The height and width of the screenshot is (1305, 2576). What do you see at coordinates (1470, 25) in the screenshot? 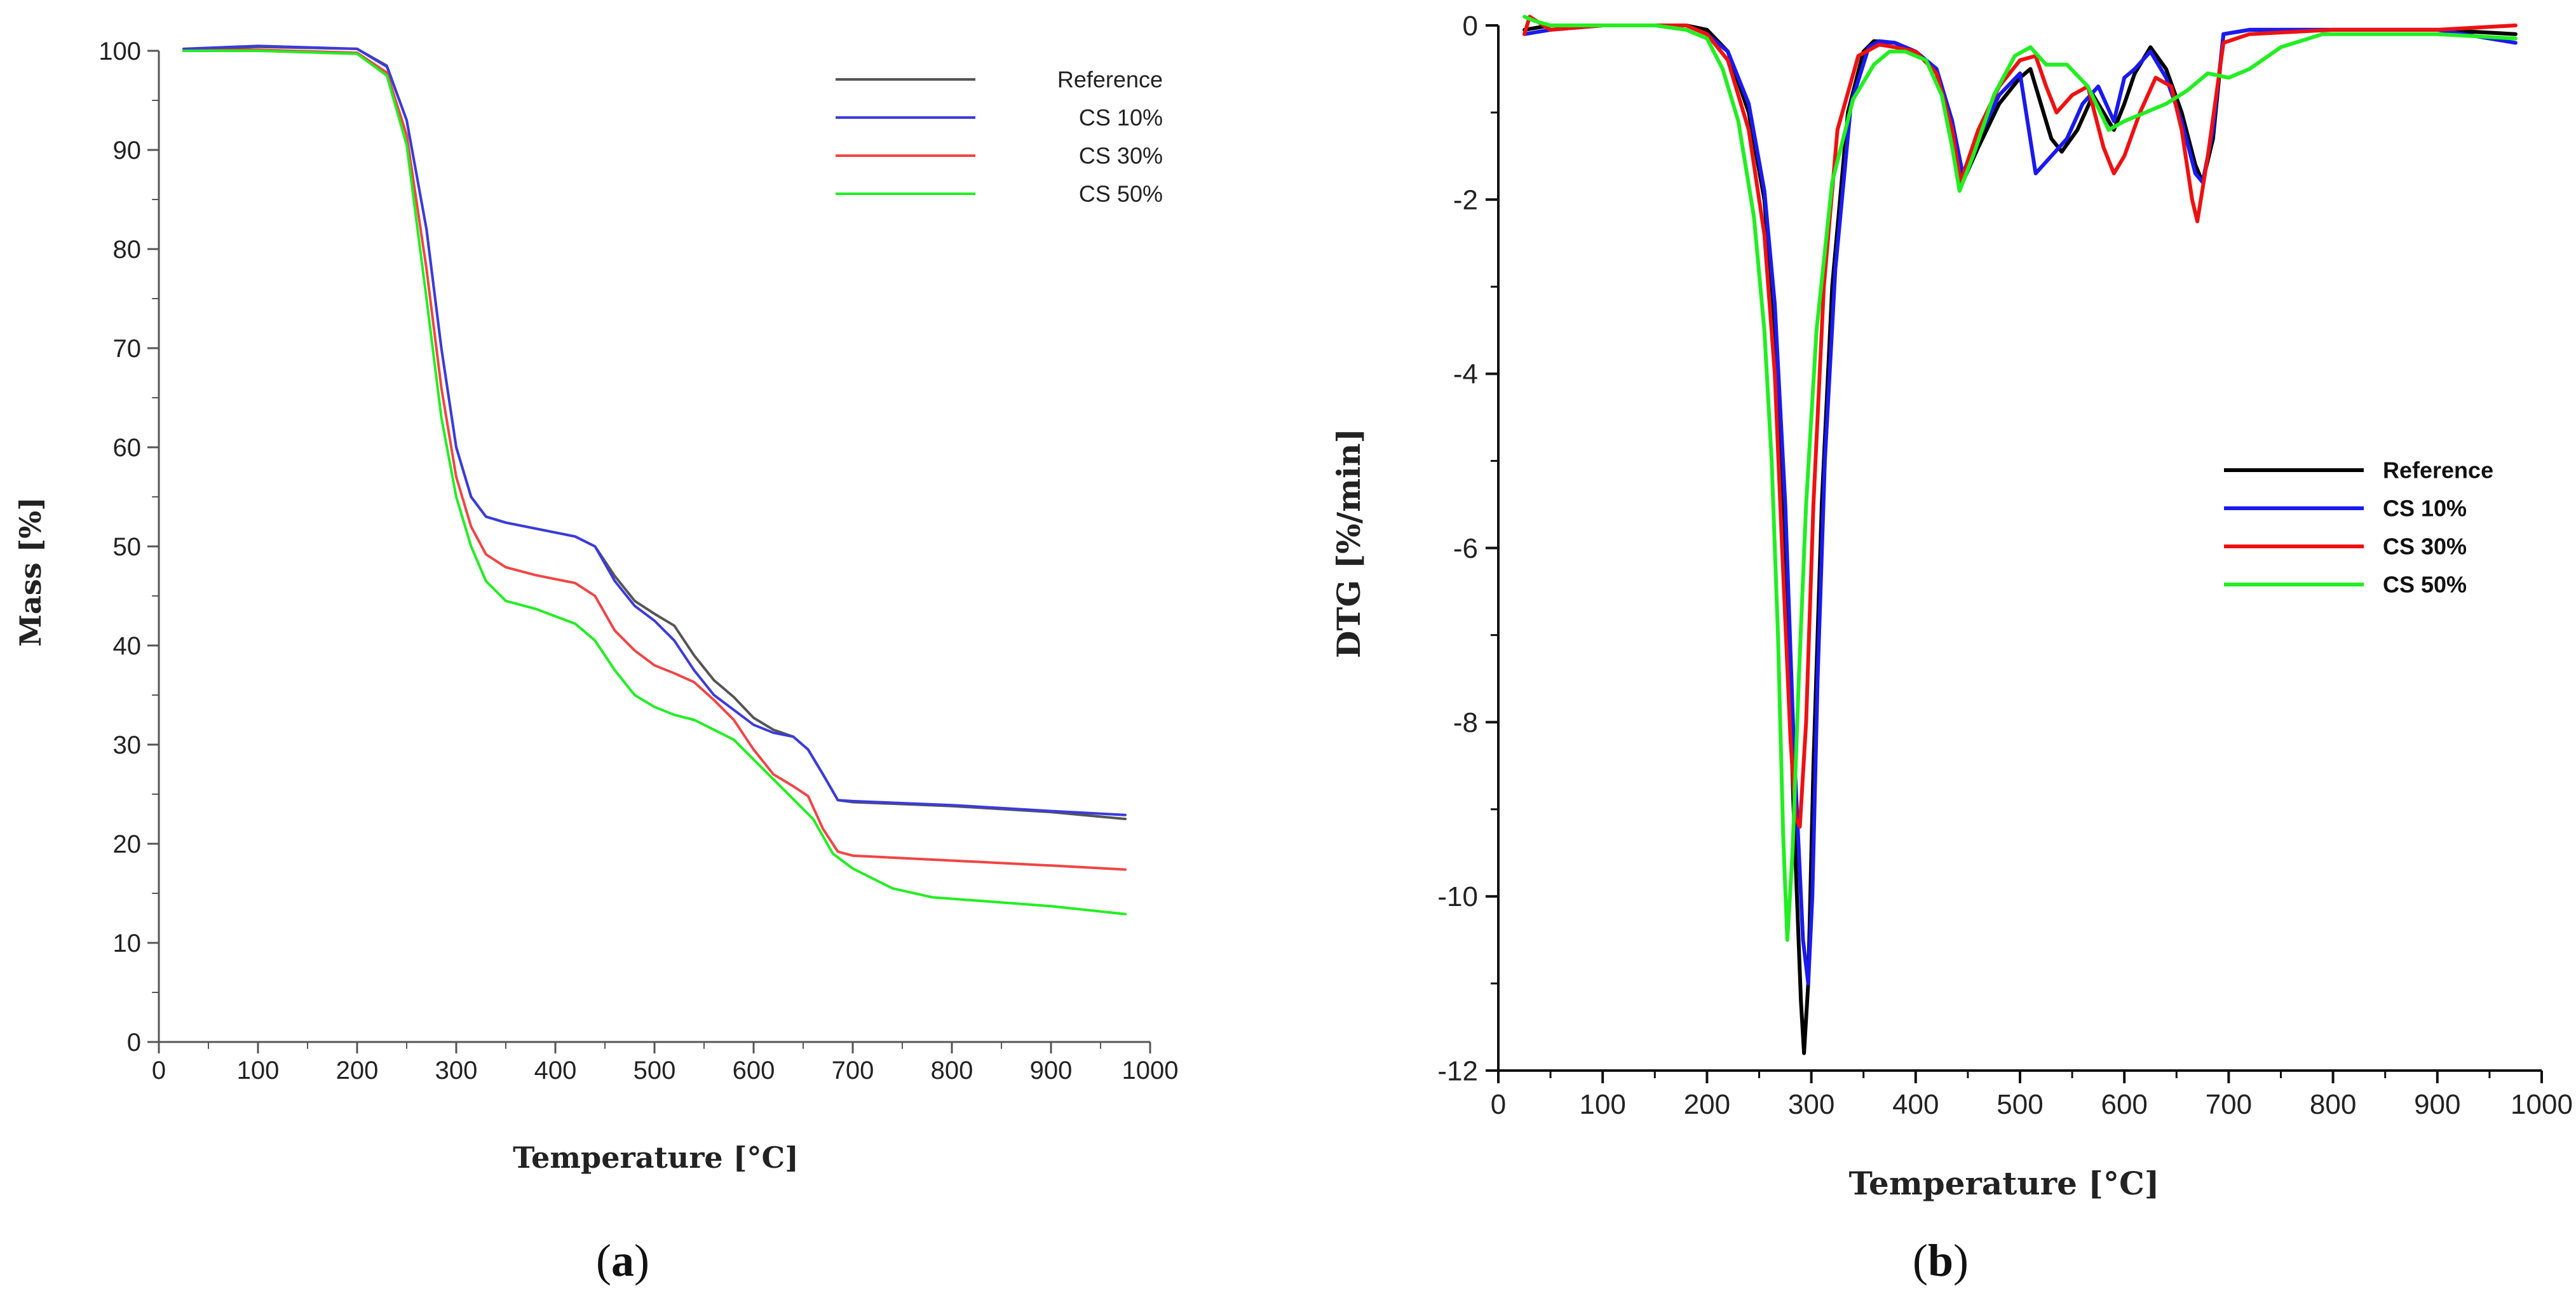
I see `panel-b-y-tick-label: 0` at bounding box center [1470, 25].